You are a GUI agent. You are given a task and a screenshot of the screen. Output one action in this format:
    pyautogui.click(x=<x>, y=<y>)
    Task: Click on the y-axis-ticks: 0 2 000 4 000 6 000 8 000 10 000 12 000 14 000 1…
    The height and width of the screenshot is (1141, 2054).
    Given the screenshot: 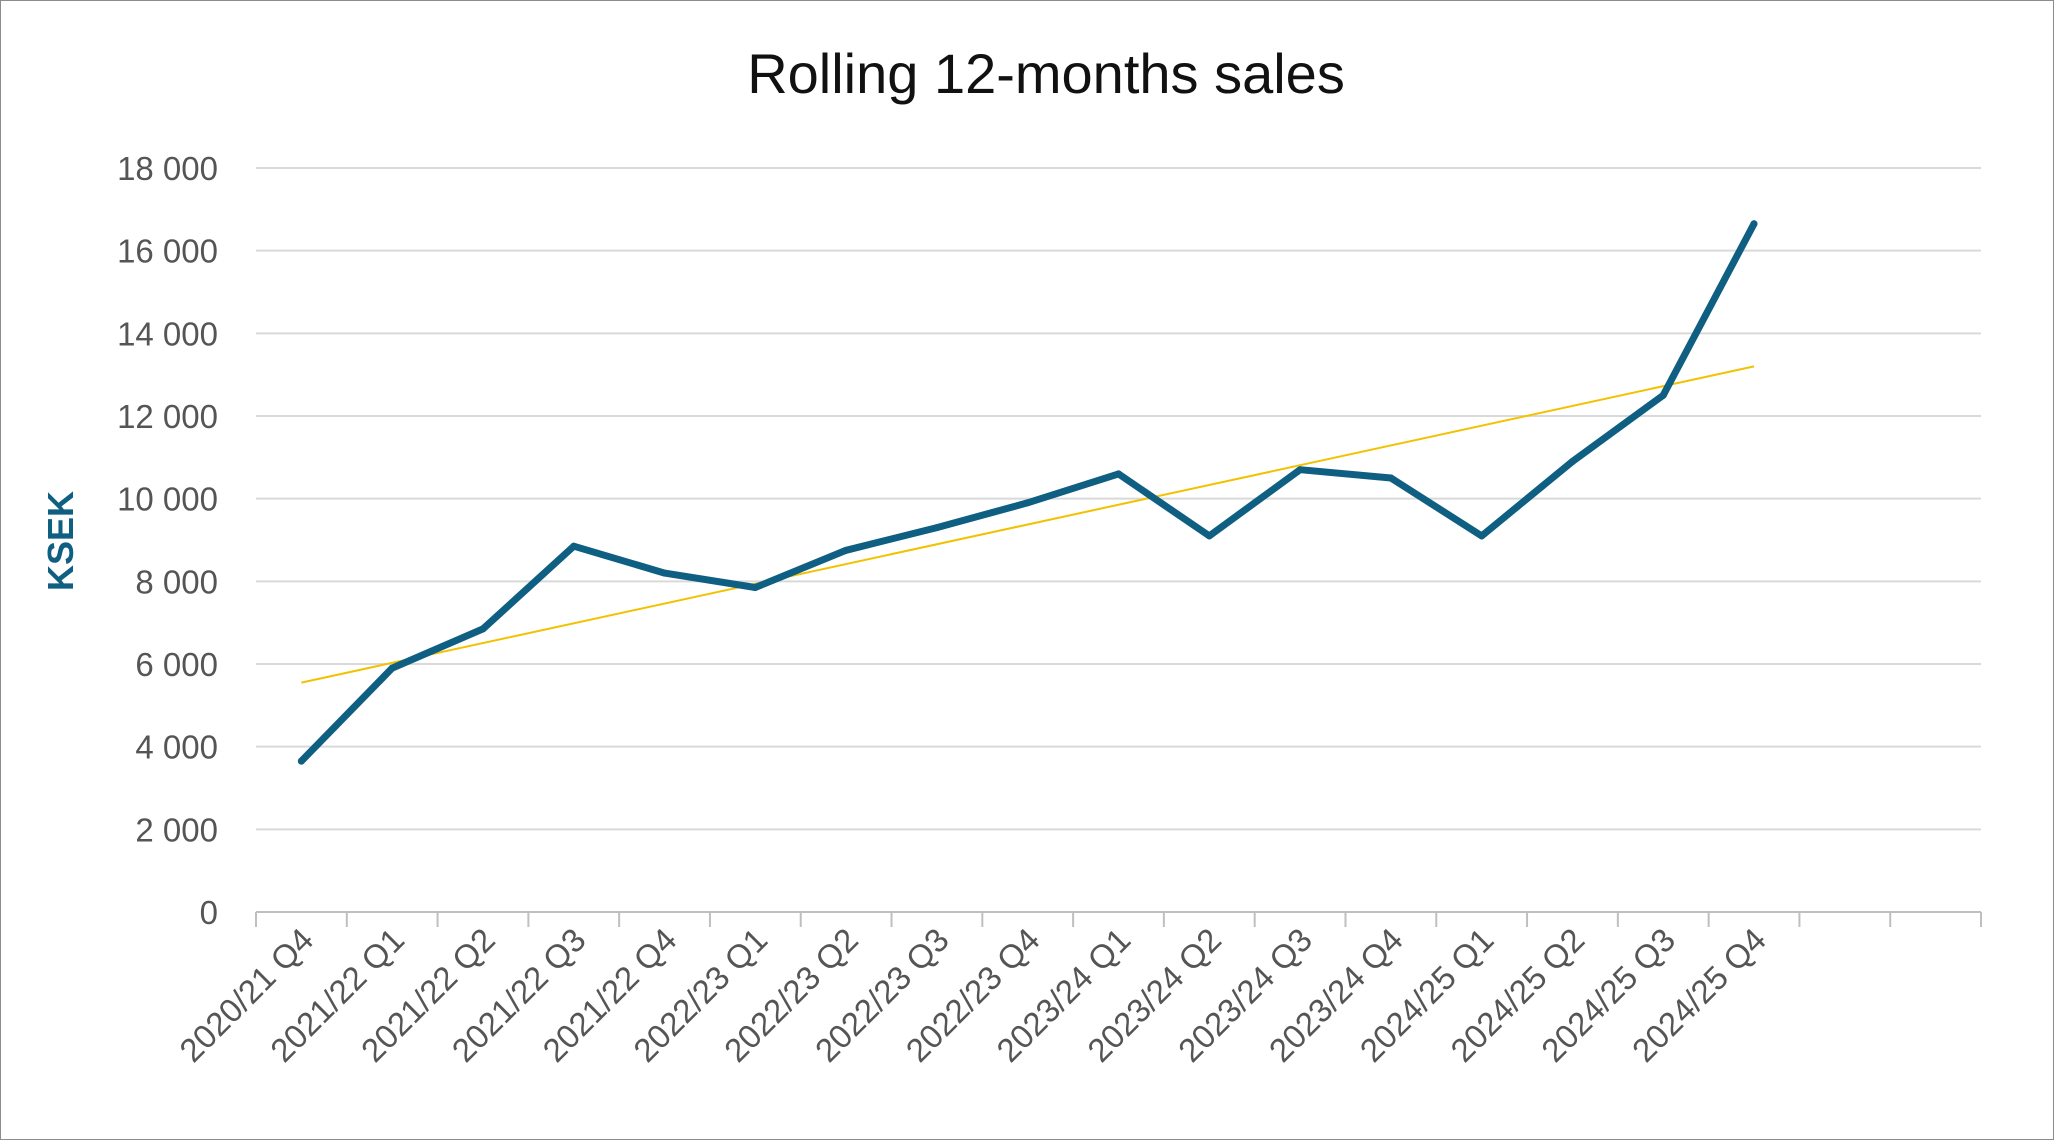 What is the action you would take?
    pyautogui.click(x=167, y=540)
    